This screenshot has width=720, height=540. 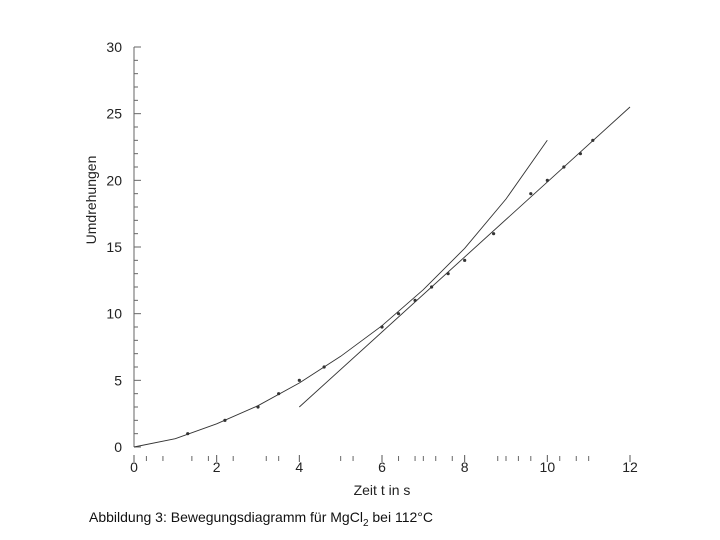 What do you see at coordinates (465, 467) in the screenshot?
I see `x-tick-label: 8` at bounding box center [465, 467].